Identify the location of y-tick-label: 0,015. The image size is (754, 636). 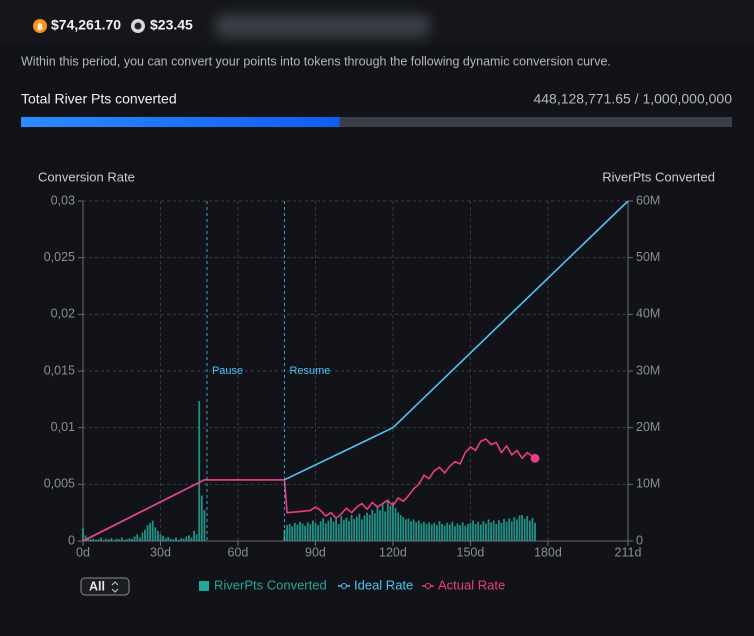
(59, 370).